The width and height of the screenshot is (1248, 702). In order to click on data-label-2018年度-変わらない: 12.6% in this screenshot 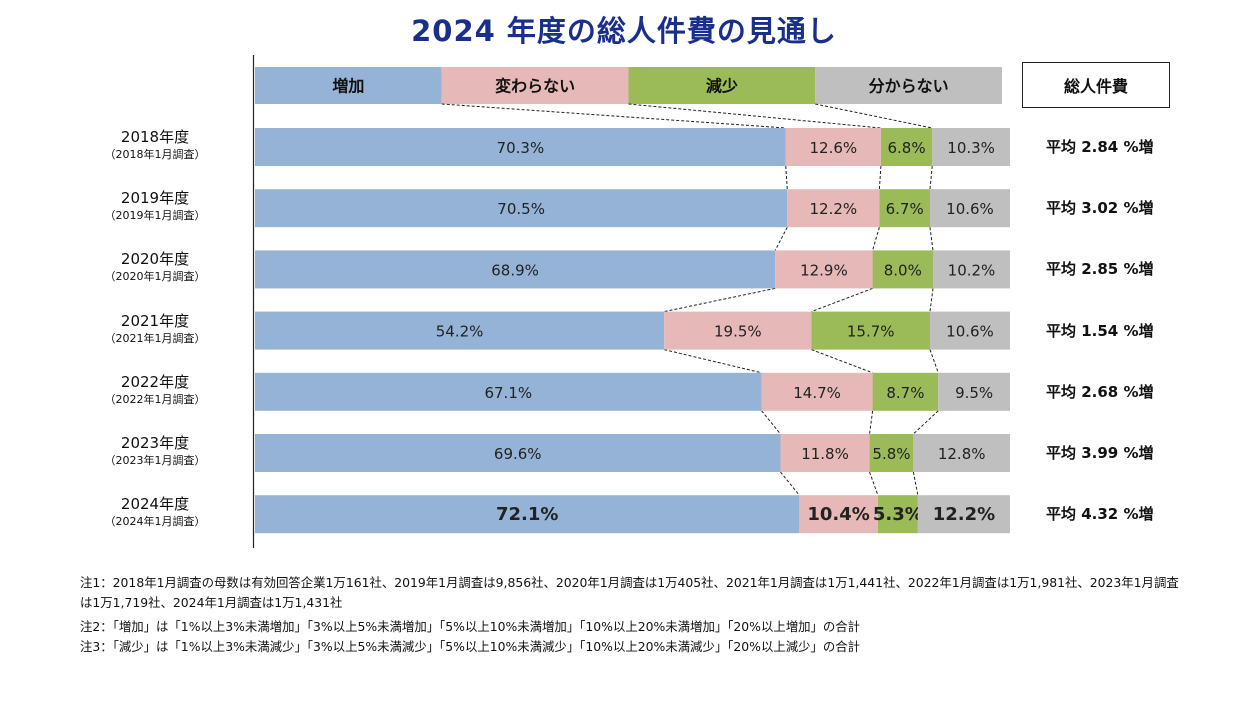, I will do `click(834, 148)`.